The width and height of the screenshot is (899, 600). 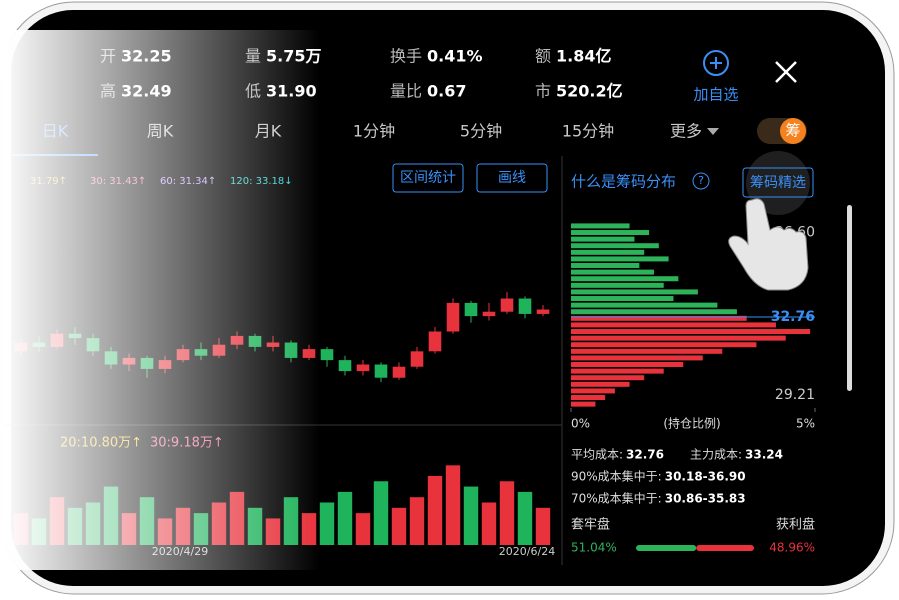 What do you see at coordinates (253, 56) in the screenshot?
I see `quote-label: 量` at bounding box center [253, 56].